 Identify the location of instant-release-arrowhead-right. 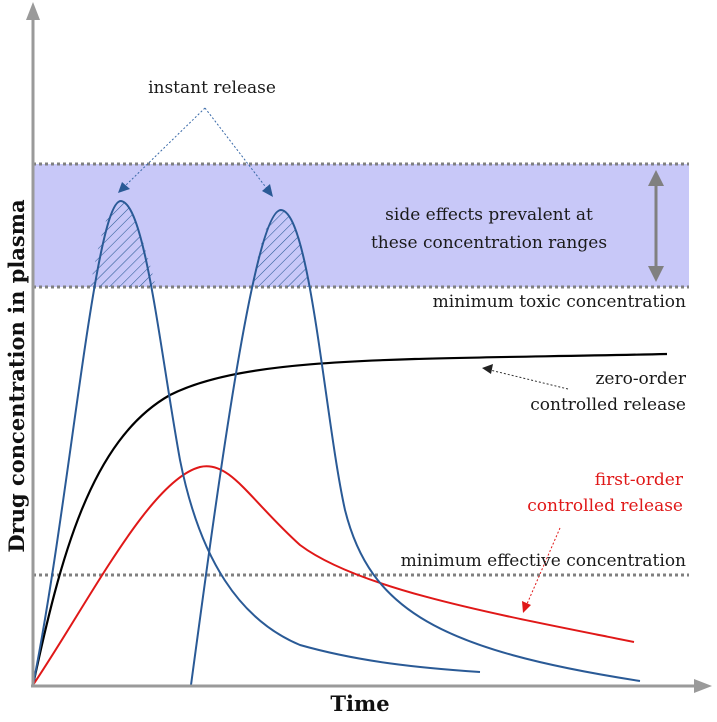
(267, 190).